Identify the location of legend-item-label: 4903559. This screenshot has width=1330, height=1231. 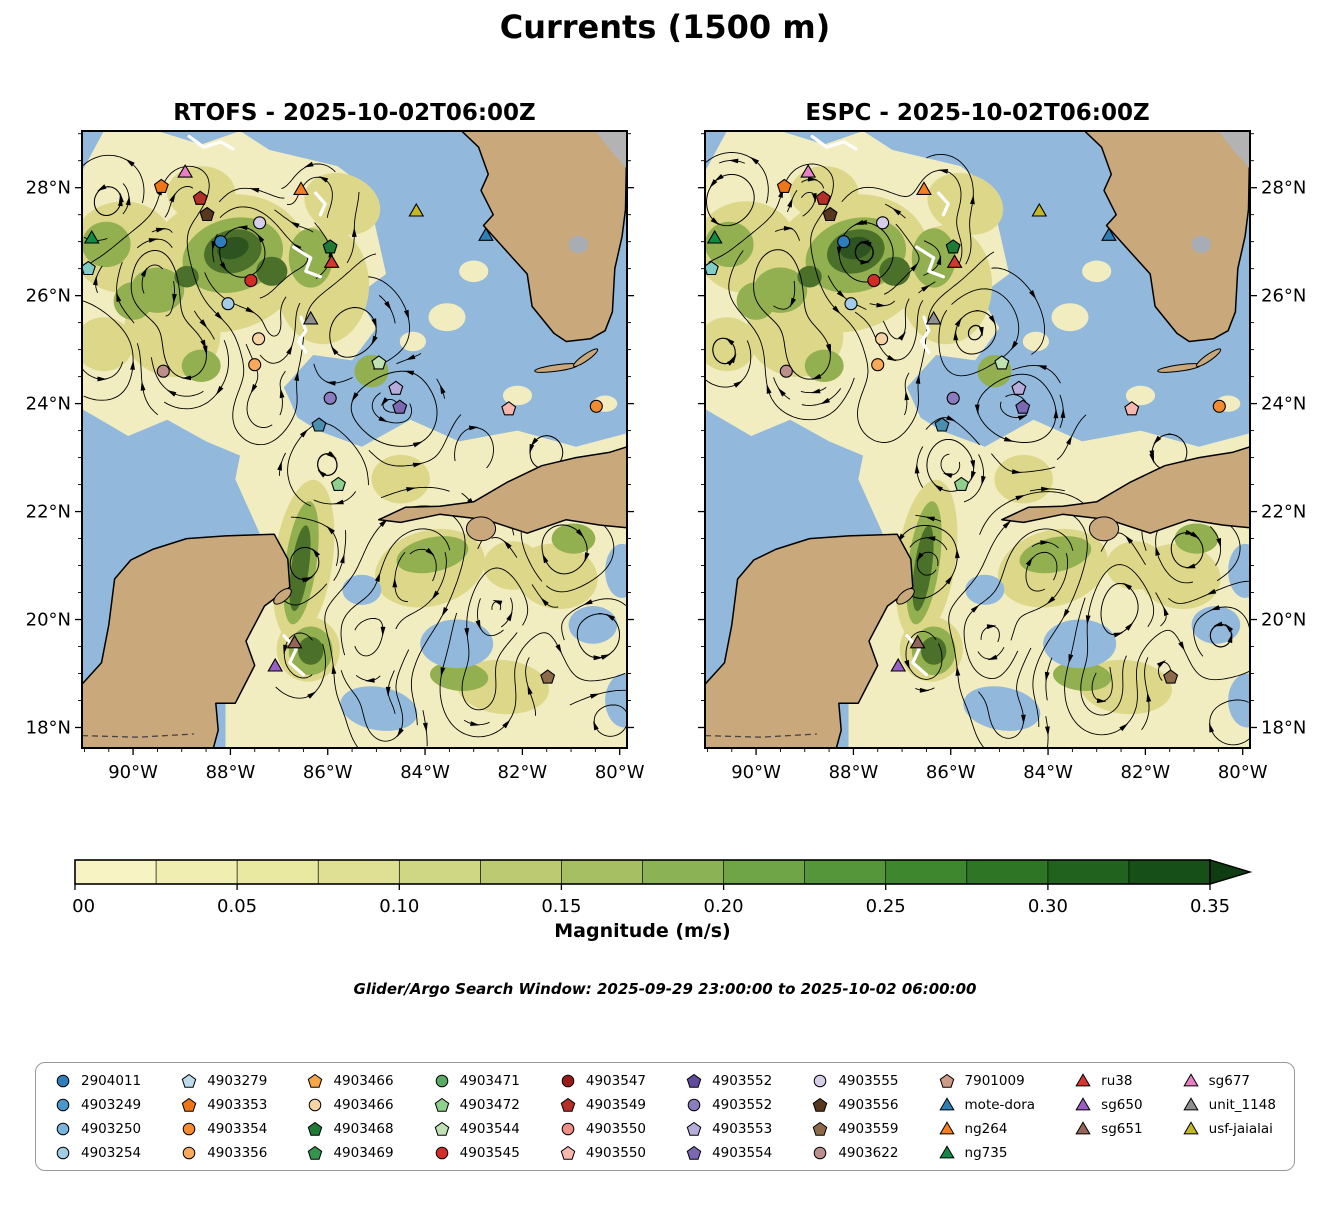
(868, 1128).